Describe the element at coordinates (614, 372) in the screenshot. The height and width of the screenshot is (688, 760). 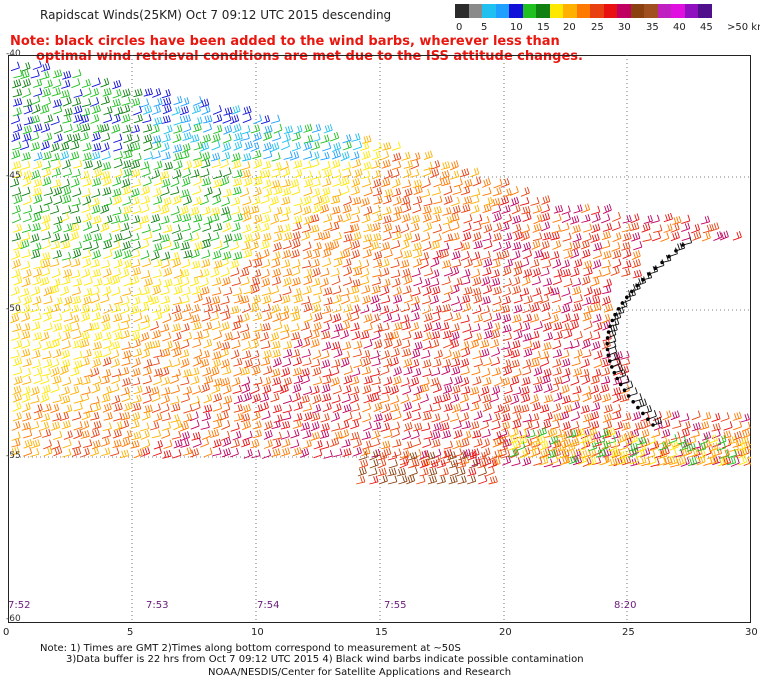
I see `contamination-dot` at that location.